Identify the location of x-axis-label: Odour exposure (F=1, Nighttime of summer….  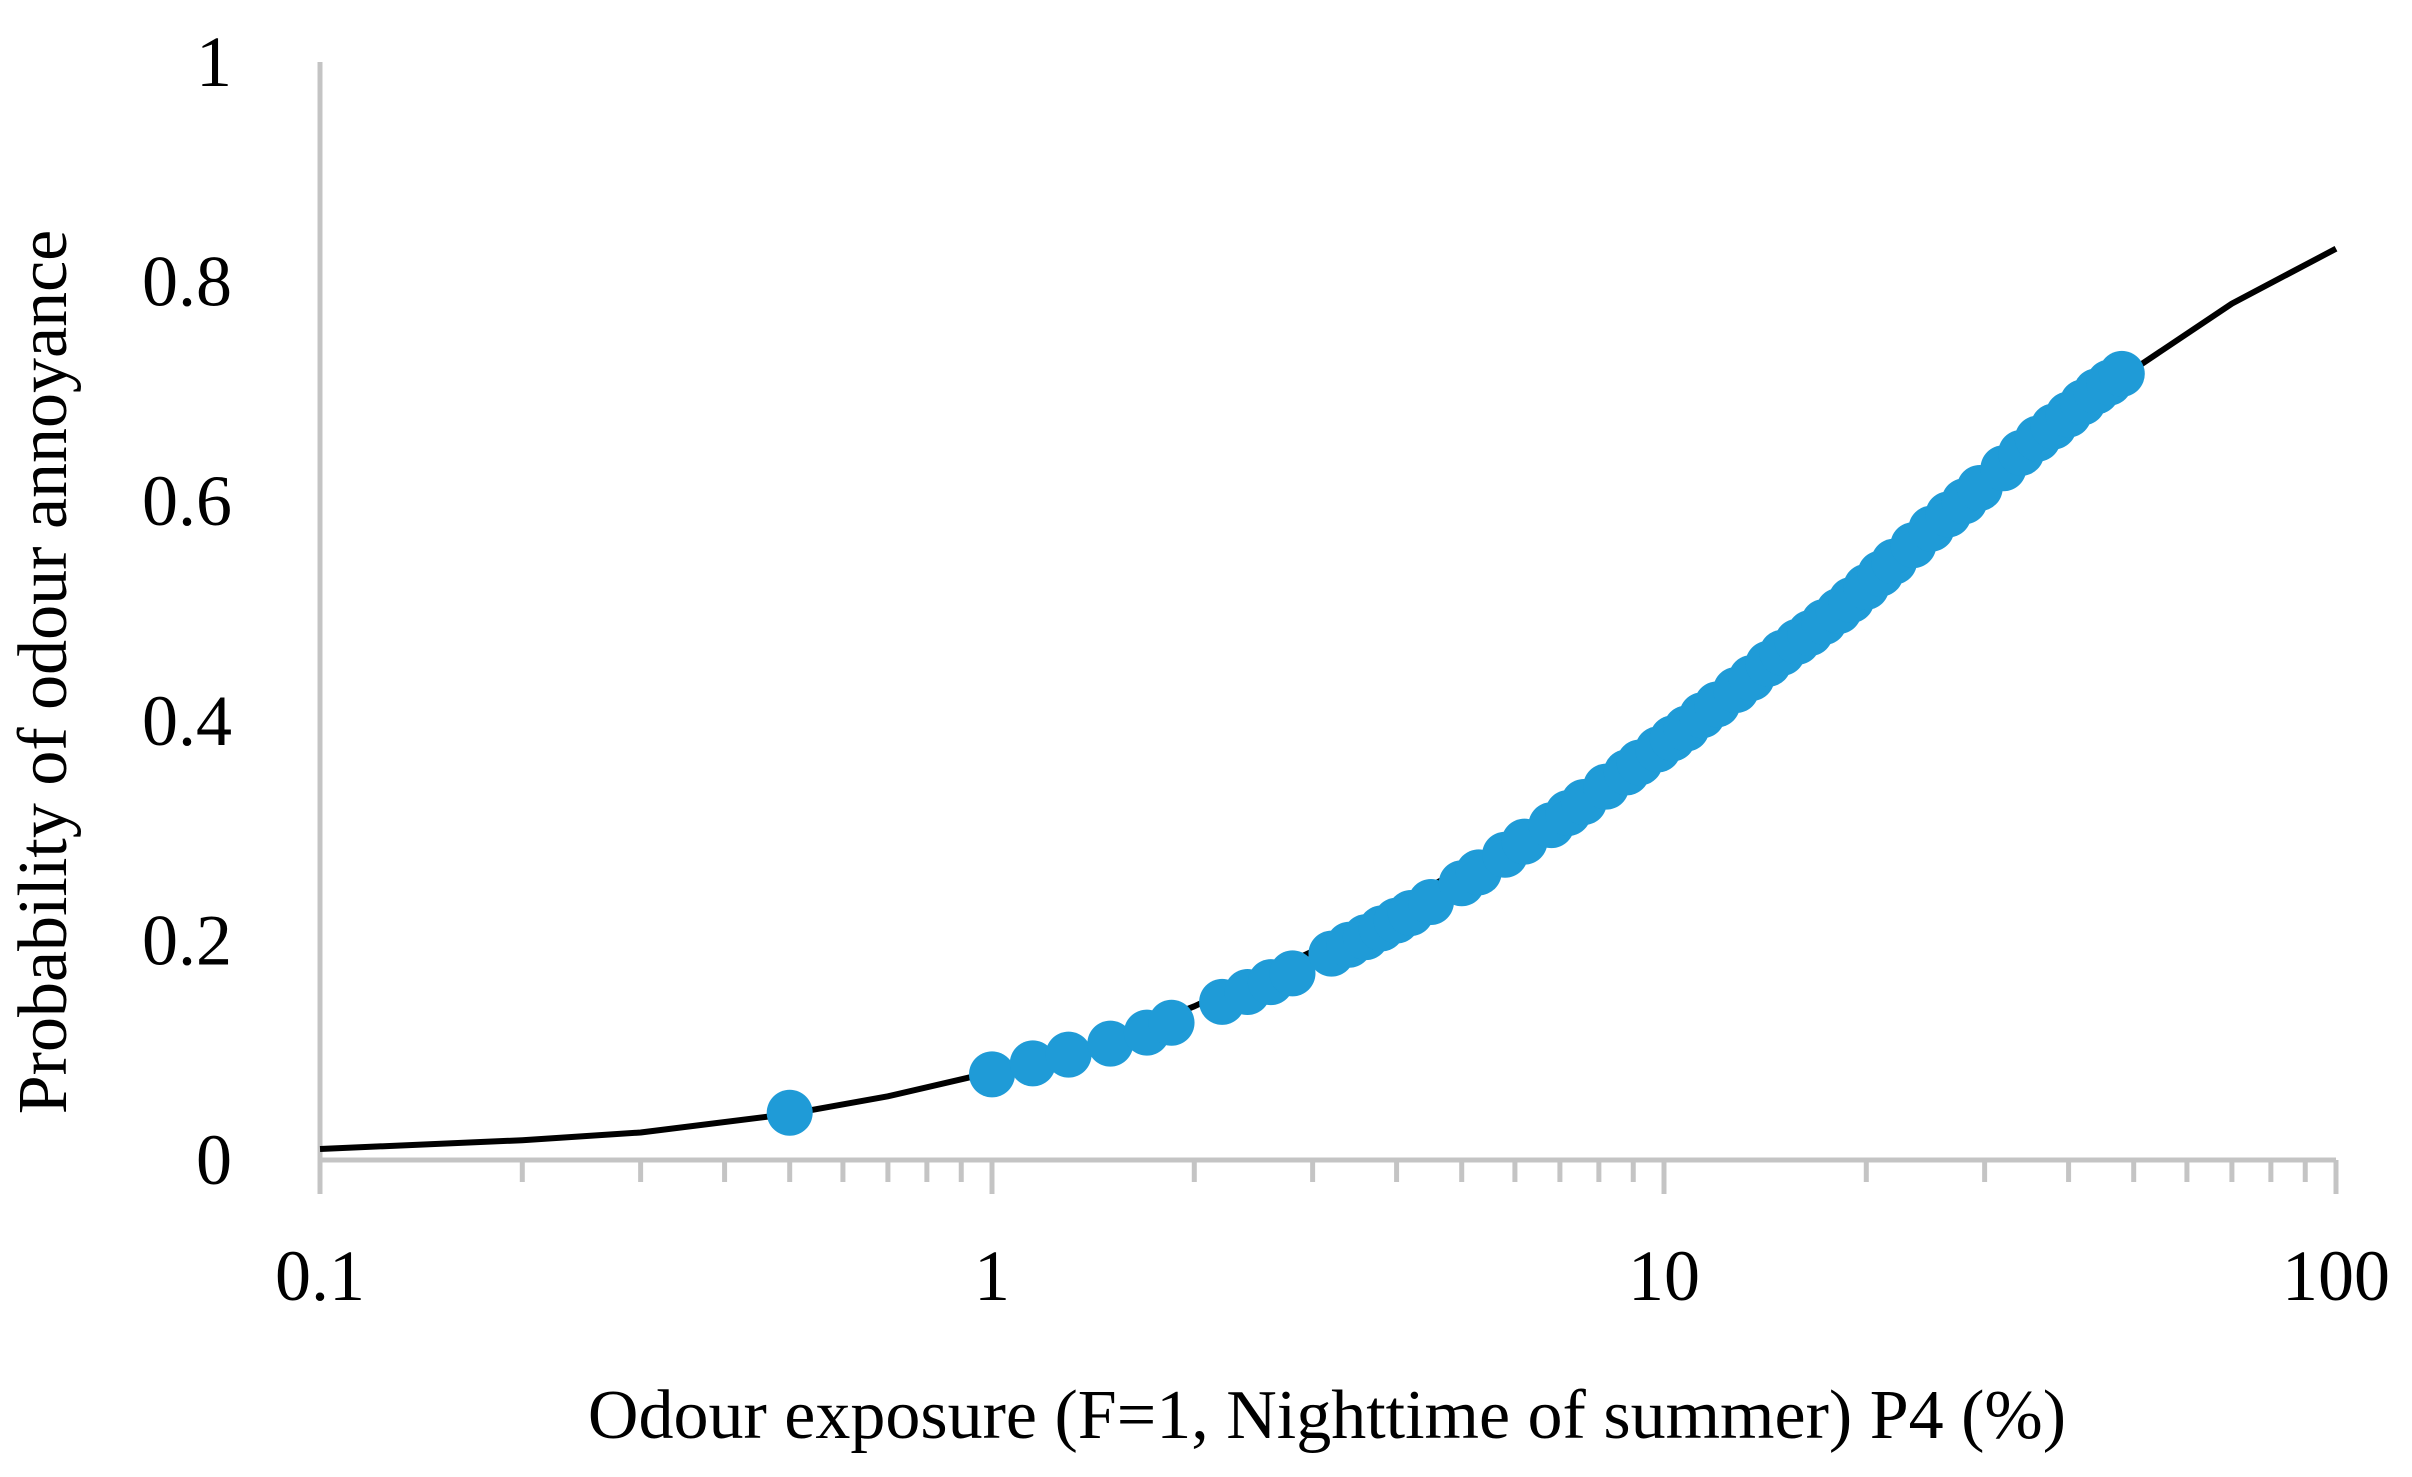
(1327, 1415).